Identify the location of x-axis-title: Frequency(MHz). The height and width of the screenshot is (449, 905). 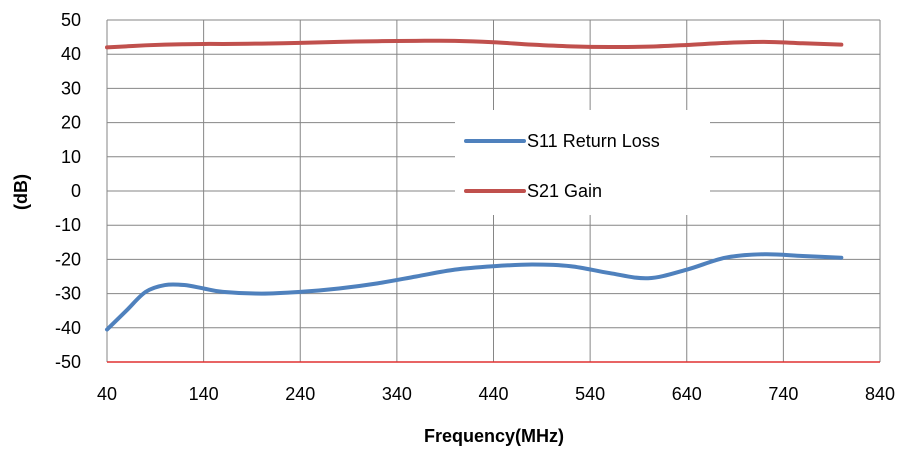
(494, 436).